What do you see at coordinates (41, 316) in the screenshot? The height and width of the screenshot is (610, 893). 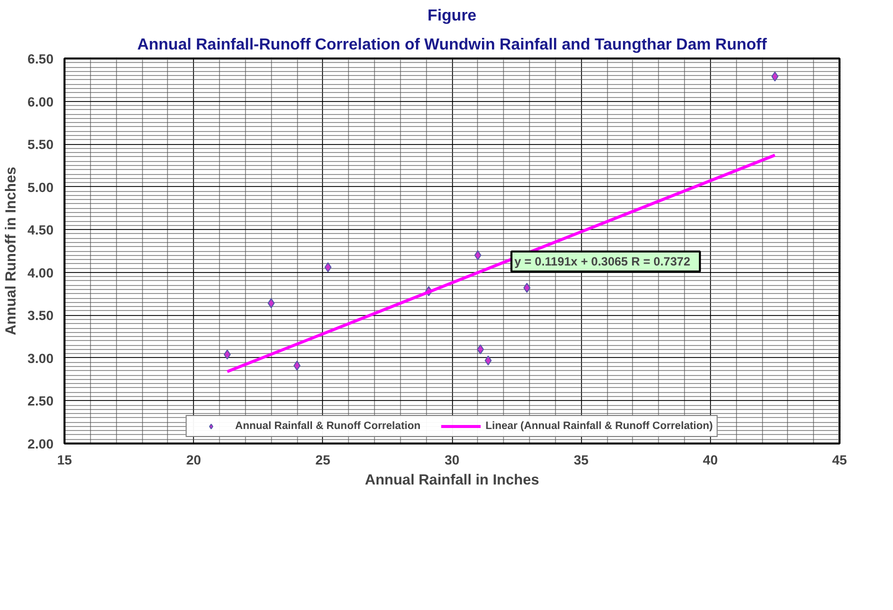 I see `y-tick-label: 3.50` at bounding box center [41, 316].